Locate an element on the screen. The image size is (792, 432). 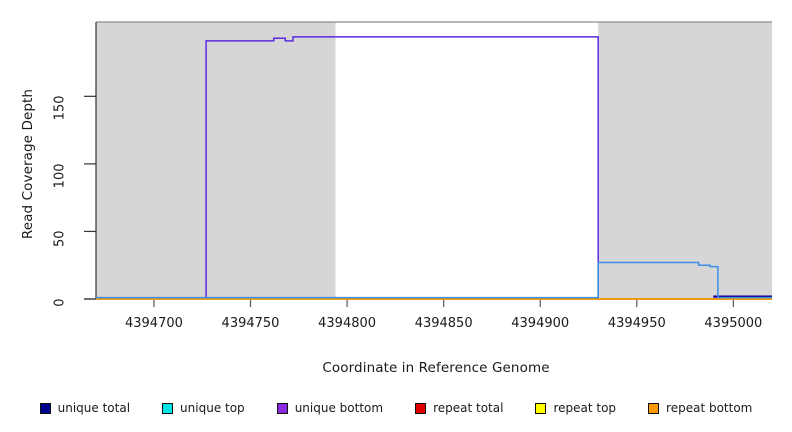
x-tick-label: 4394900 is located at coordinates (540, 323).